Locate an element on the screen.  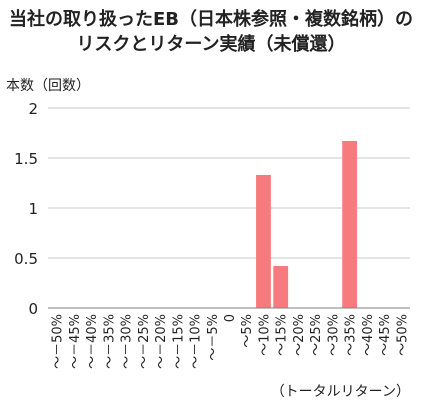
x-tick-label: ～－50% is located at coordinates (58, 341).